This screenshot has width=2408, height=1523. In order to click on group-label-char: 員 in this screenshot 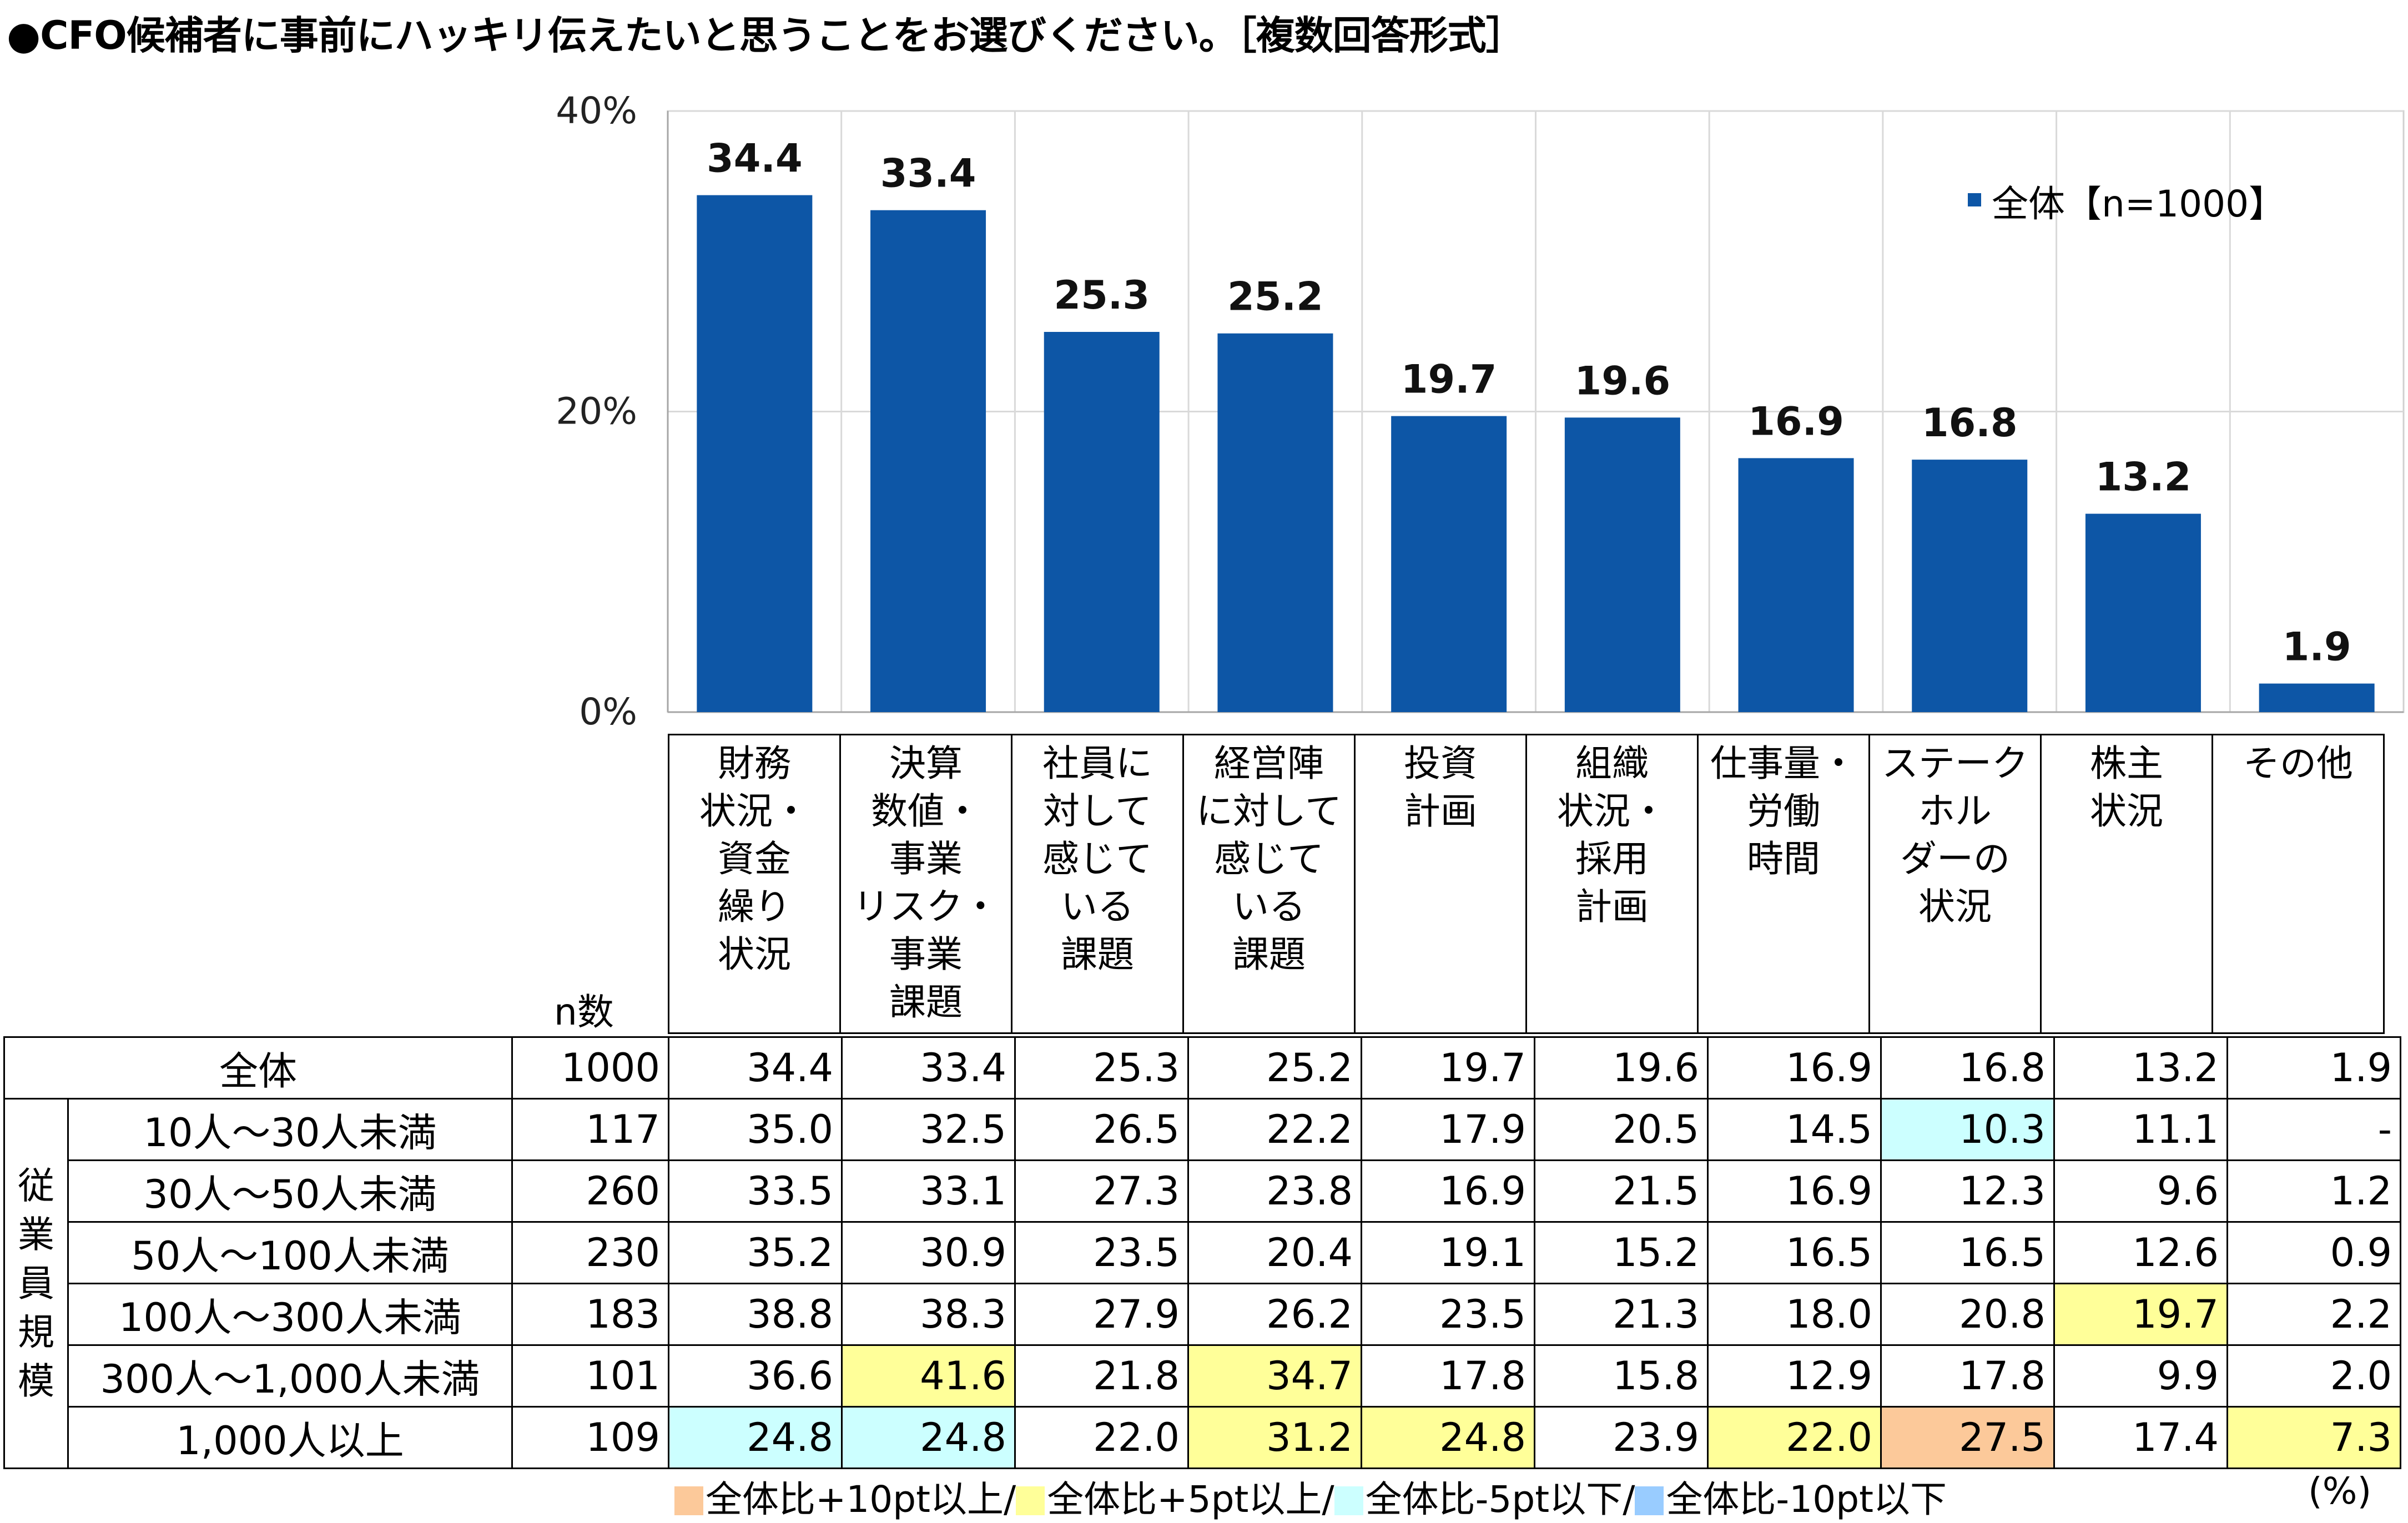, I will do `click(36, 1283)`.